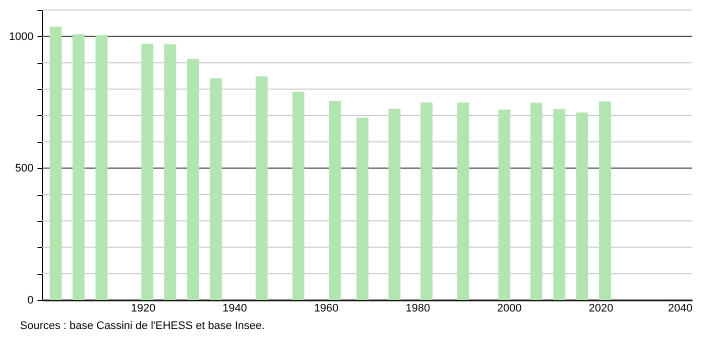 The image size is (710, 340). Describe the element at coordinates (234, 308) in the screenshot. I see `x-tick-label: 1940` at that location.